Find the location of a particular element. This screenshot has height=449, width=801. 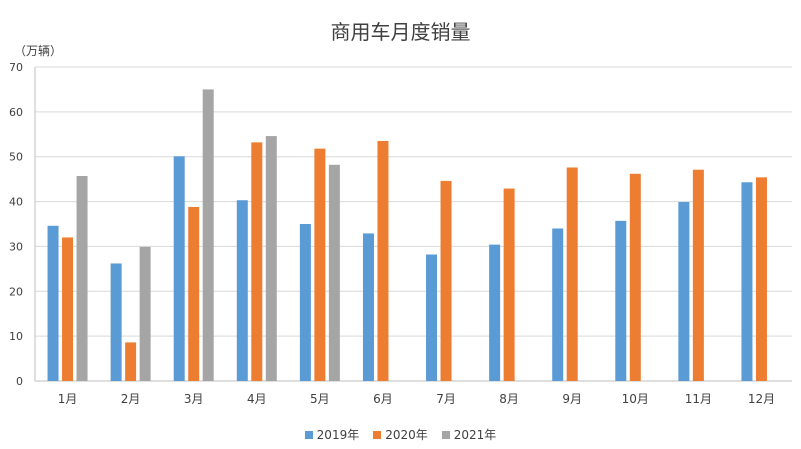

x-tick-label: 1月 is located at coordinates (68, 399).